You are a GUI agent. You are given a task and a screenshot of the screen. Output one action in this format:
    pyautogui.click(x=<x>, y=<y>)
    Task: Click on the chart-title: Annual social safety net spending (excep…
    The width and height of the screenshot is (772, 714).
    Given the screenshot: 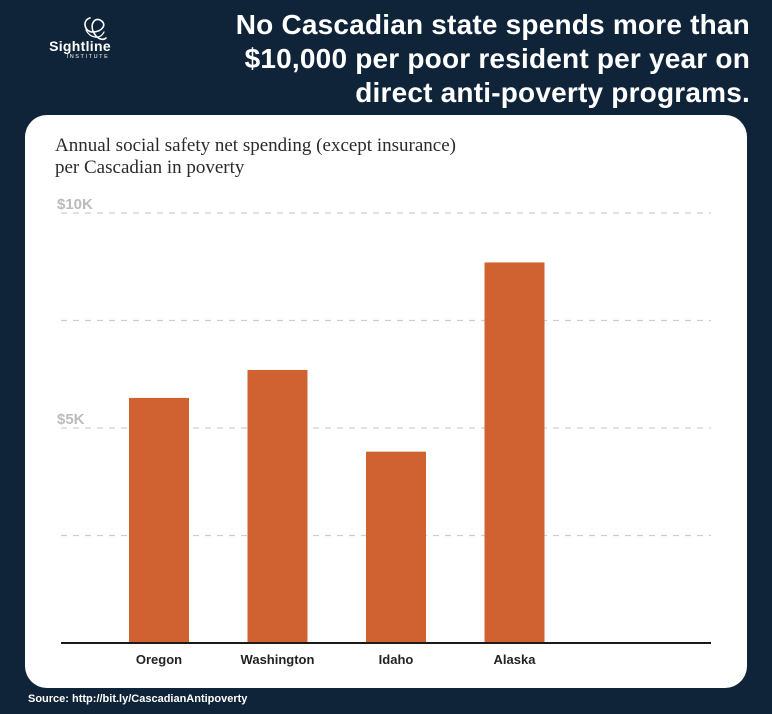 What is the action you would take?
    pyautogui.click(x=355, y=157)
    